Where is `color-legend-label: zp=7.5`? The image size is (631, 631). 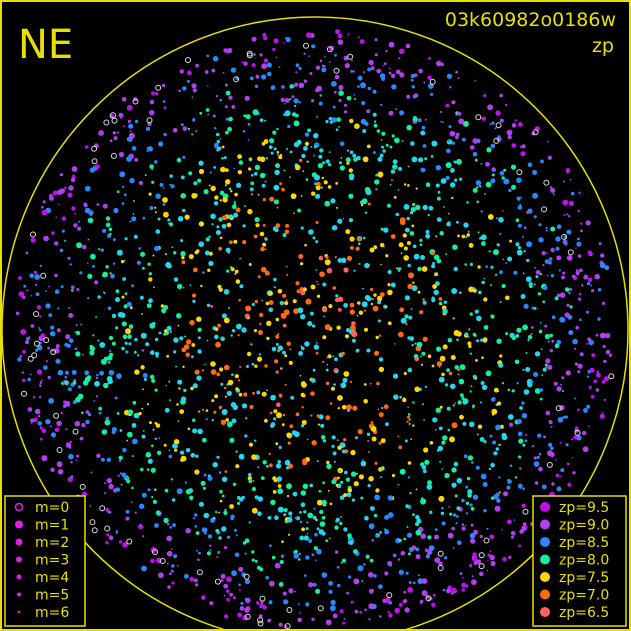
color-legend-label: zp=7.5 is located at coordinates (584, 578).